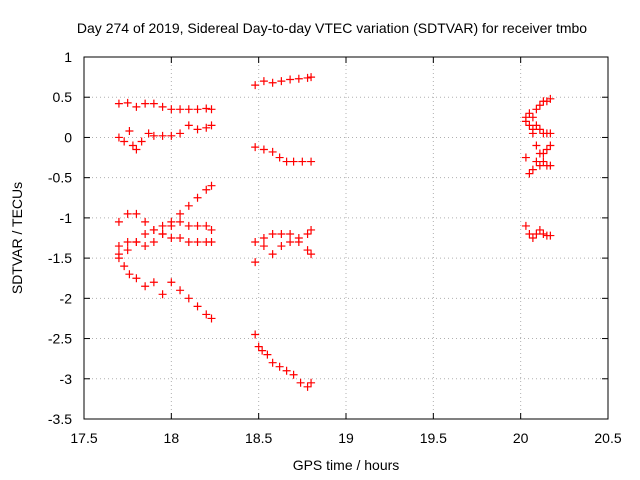 Image resolution: width=640 pixels, height=480 pixels. What do you see at coordinates (60, 178) in the screenshot?
I see `y-tick-label: -0.5` at bounding box center [60, 178].